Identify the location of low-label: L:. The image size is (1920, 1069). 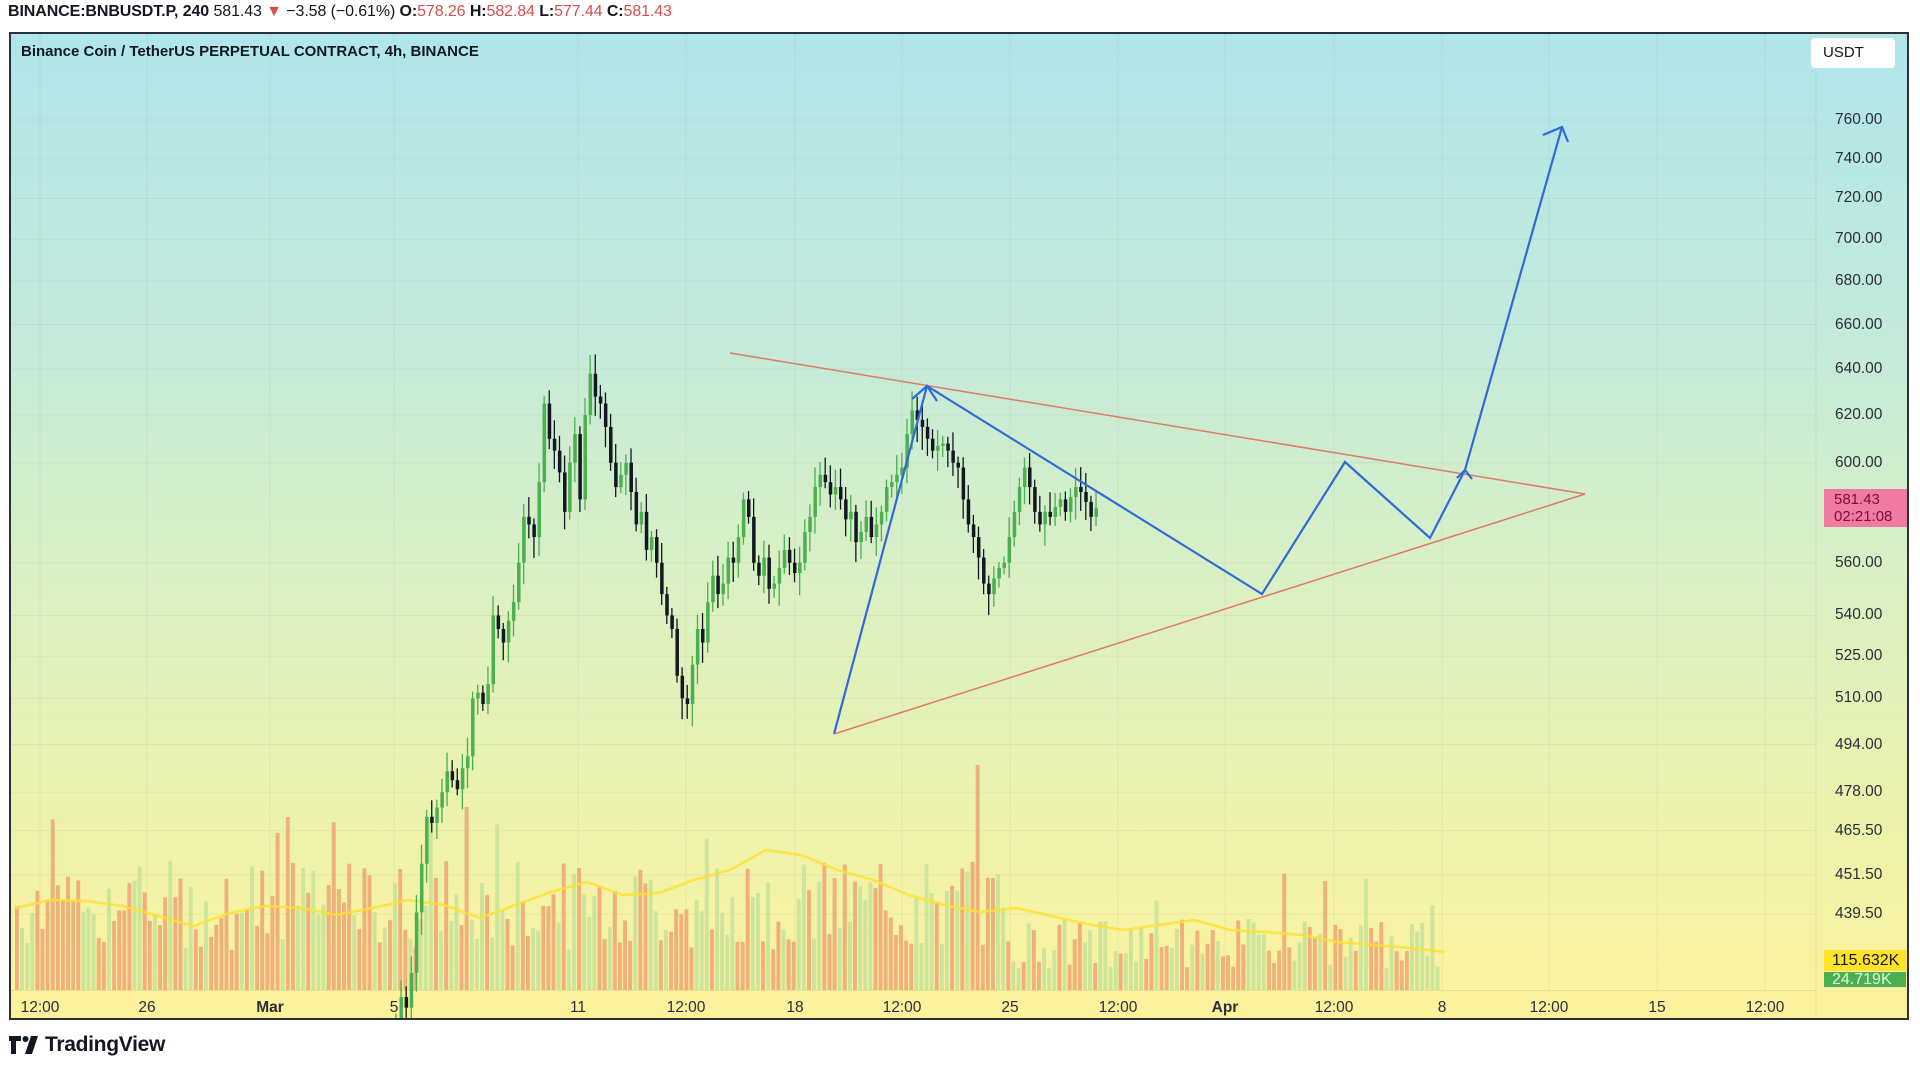
(547, 11).